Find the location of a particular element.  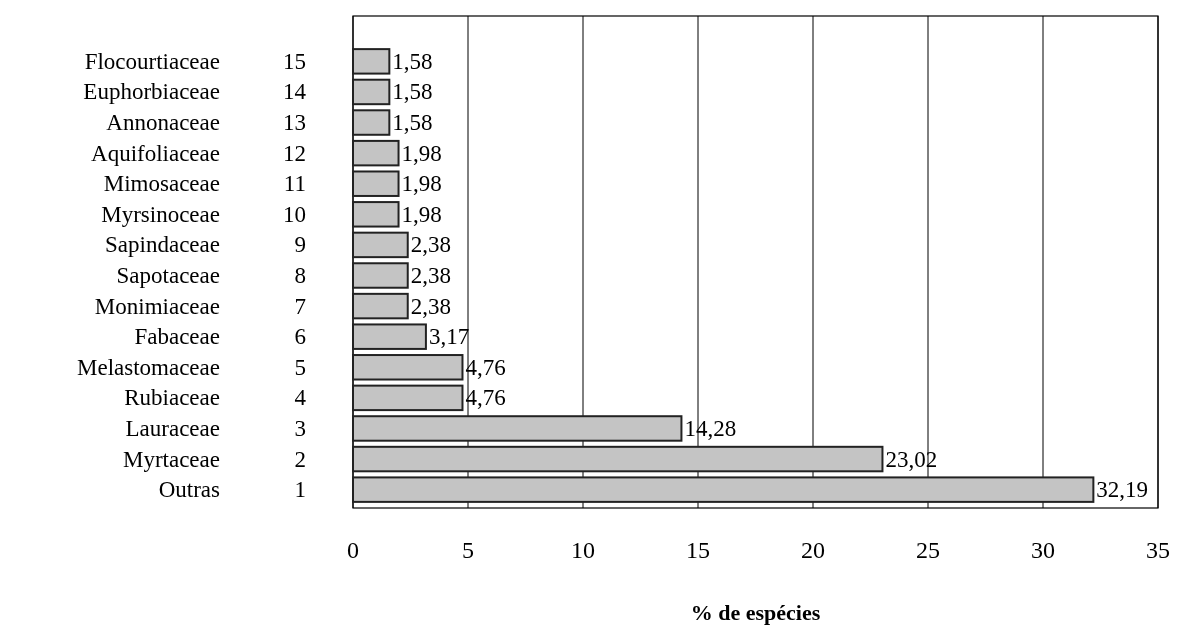

category-label: Euphorbiaceae 14 is located at coordinates (194, 92).